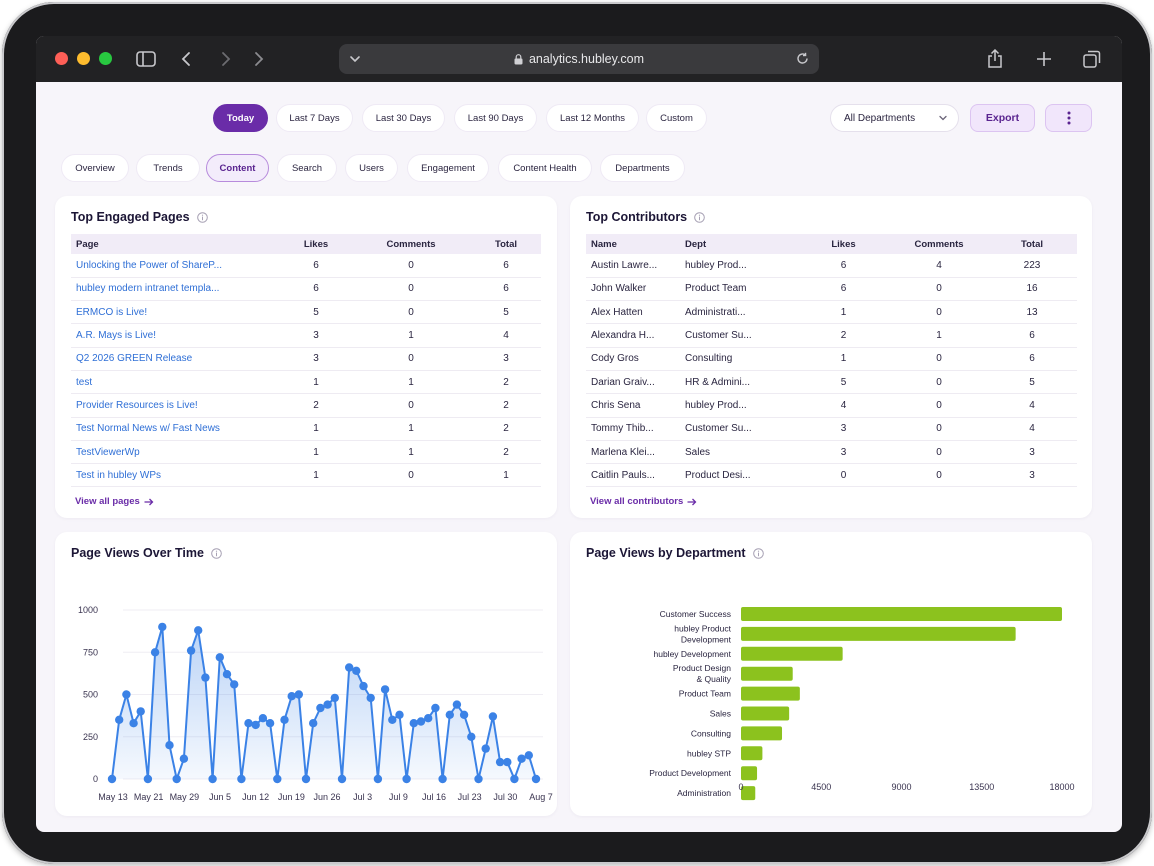  Describe the element at coordinates (306, 312) in the screenshot. I see `table-row: ERMCO is Live! 5 0 5` at that location.